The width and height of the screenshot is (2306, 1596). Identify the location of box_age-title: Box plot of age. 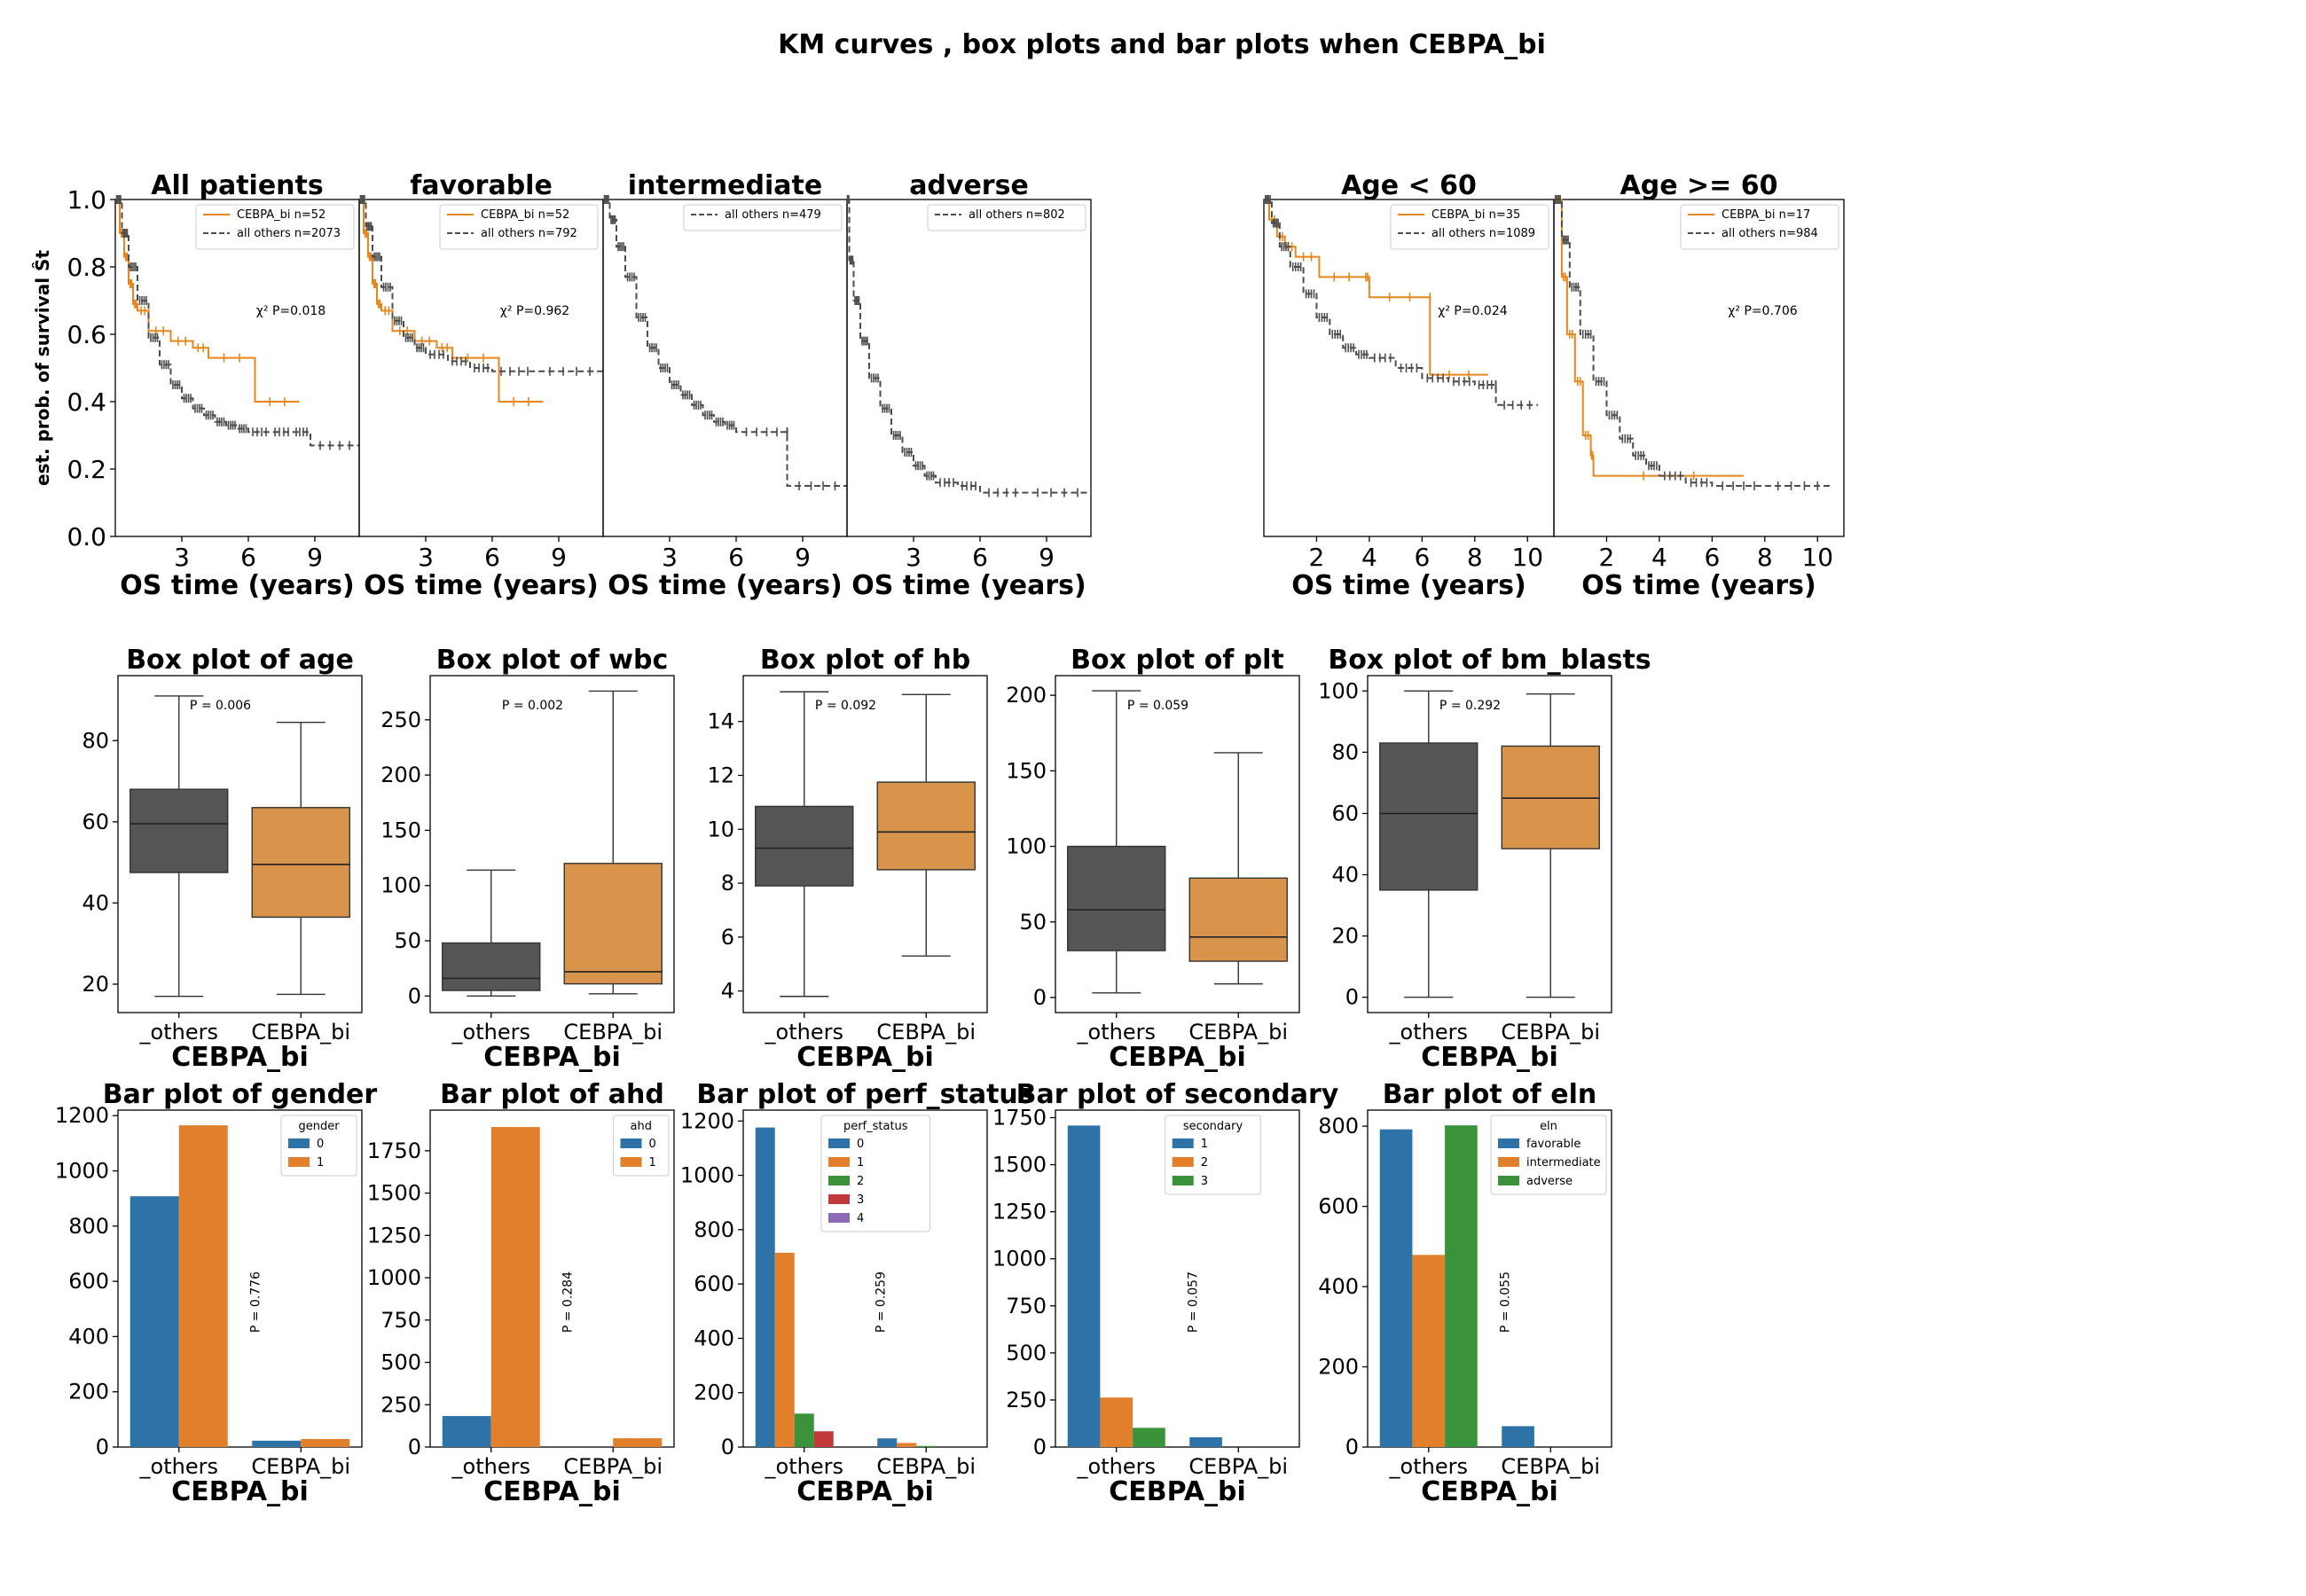
(240, 661).